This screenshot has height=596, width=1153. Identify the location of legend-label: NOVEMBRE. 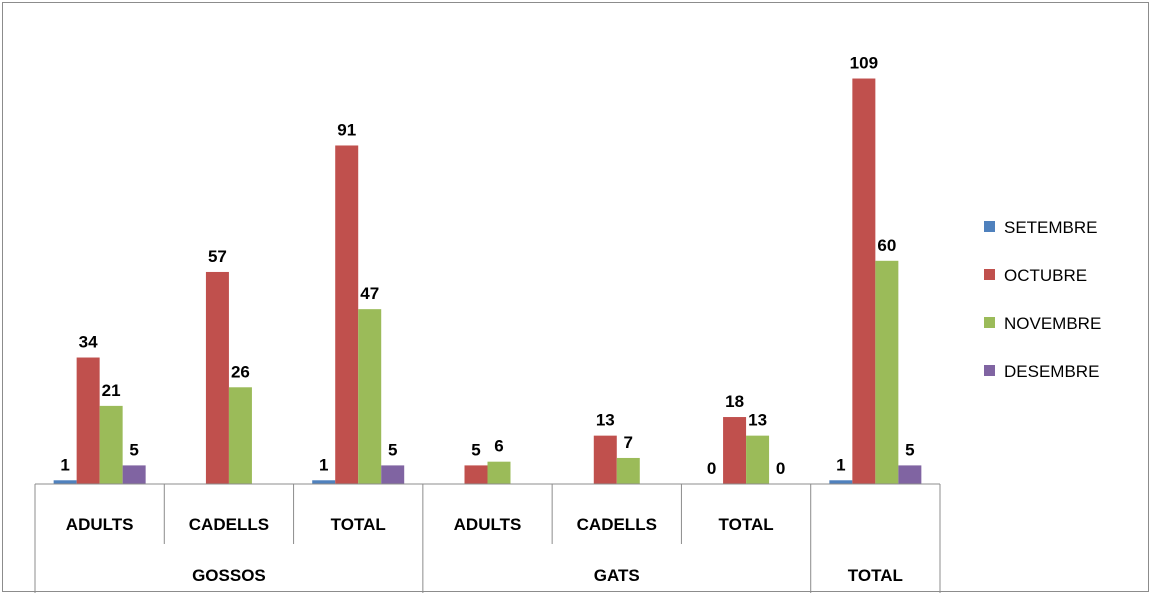
(1052, 323).